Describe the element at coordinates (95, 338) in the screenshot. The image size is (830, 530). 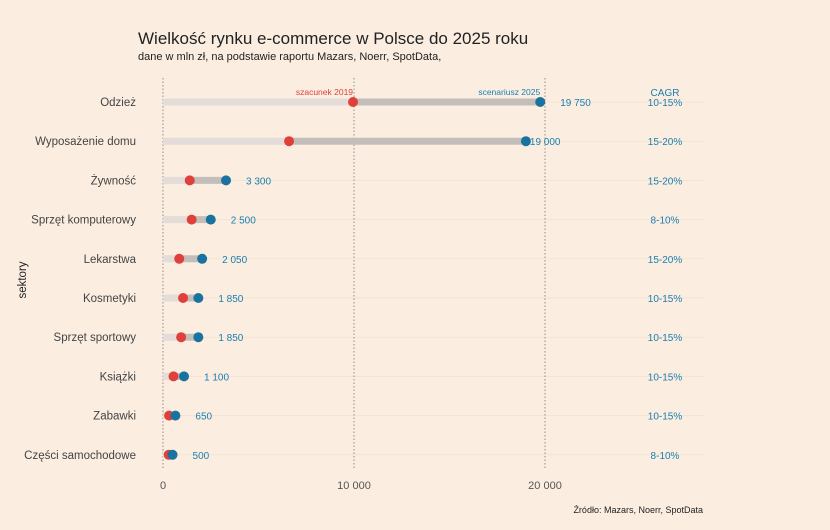
I see `category-label: Sprzęt sportowy` at that location.